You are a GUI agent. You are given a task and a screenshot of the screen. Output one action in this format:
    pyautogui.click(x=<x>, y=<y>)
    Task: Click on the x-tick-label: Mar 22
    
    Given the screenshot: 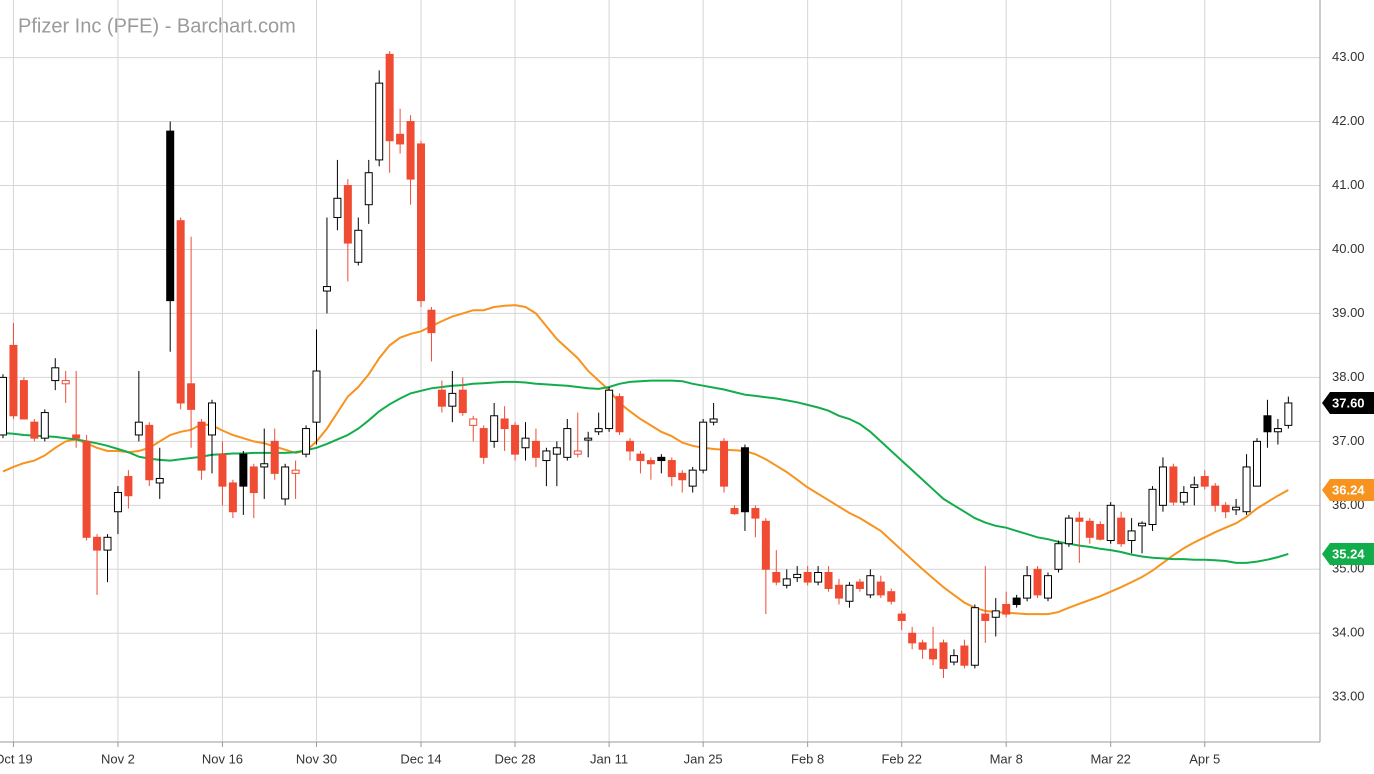 What is the action you would take?
    pyautogui.click(x=1110, y=758)
    